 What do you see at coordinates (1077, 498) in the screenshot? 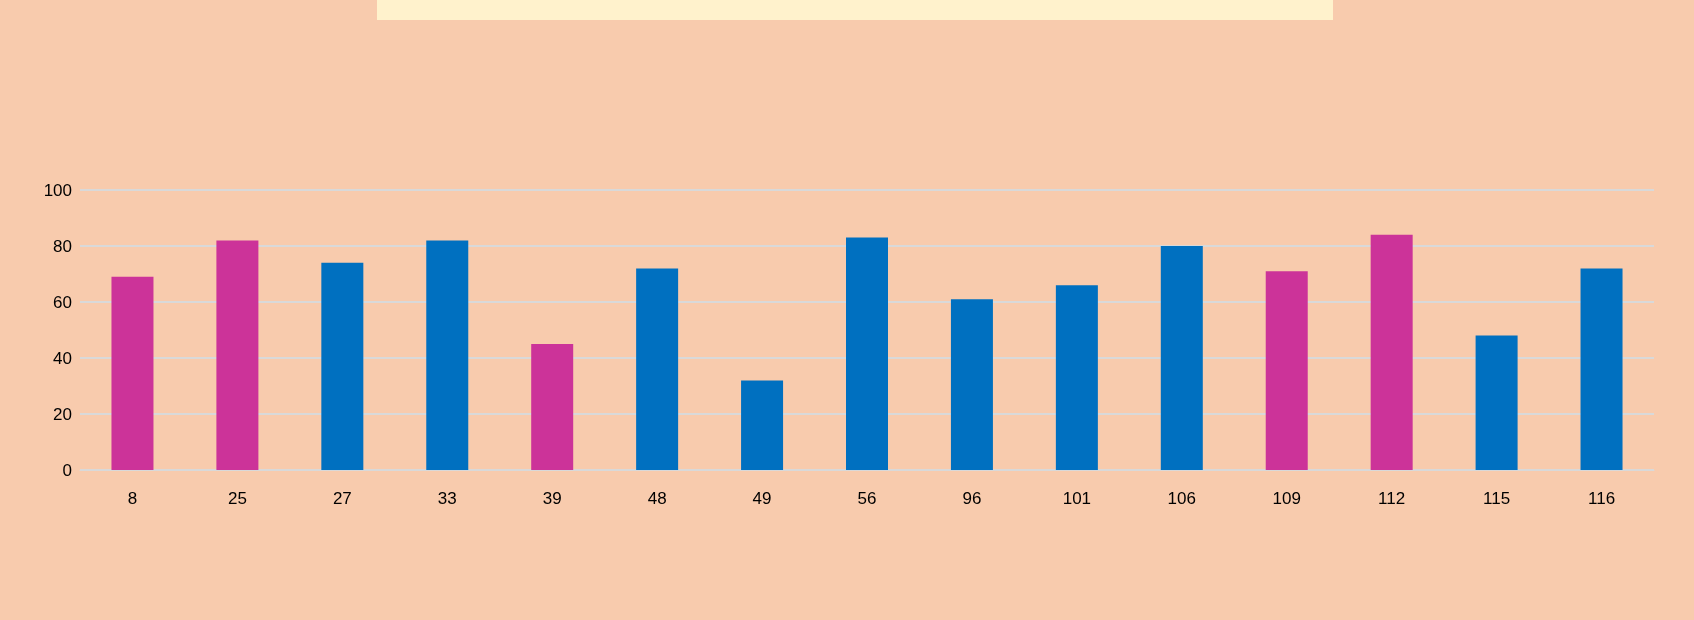
I see `x-tick-label: 101` at bounding box center [1077, 498].